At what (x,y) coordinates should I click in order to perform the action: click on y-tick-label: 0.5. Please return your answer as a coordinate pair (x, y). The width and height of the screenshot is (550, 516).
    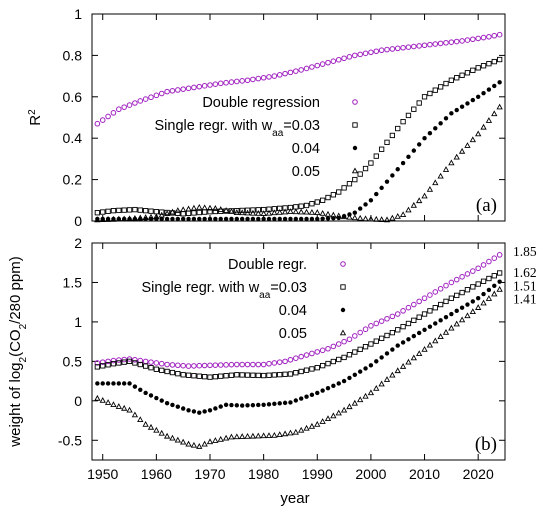
    Looking at the image, I should click on (73, 361).